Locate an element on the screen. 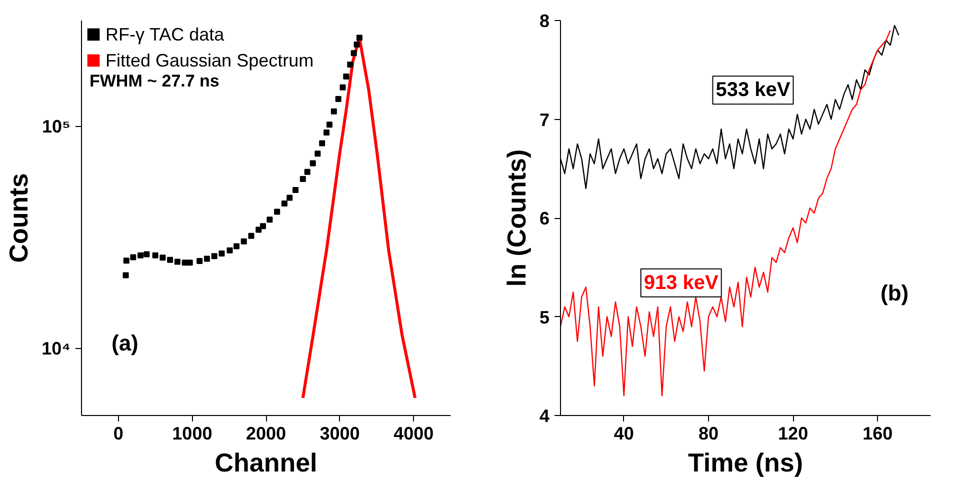  legend-label: RF-γ TAC data is located at coordinates (166, 34).